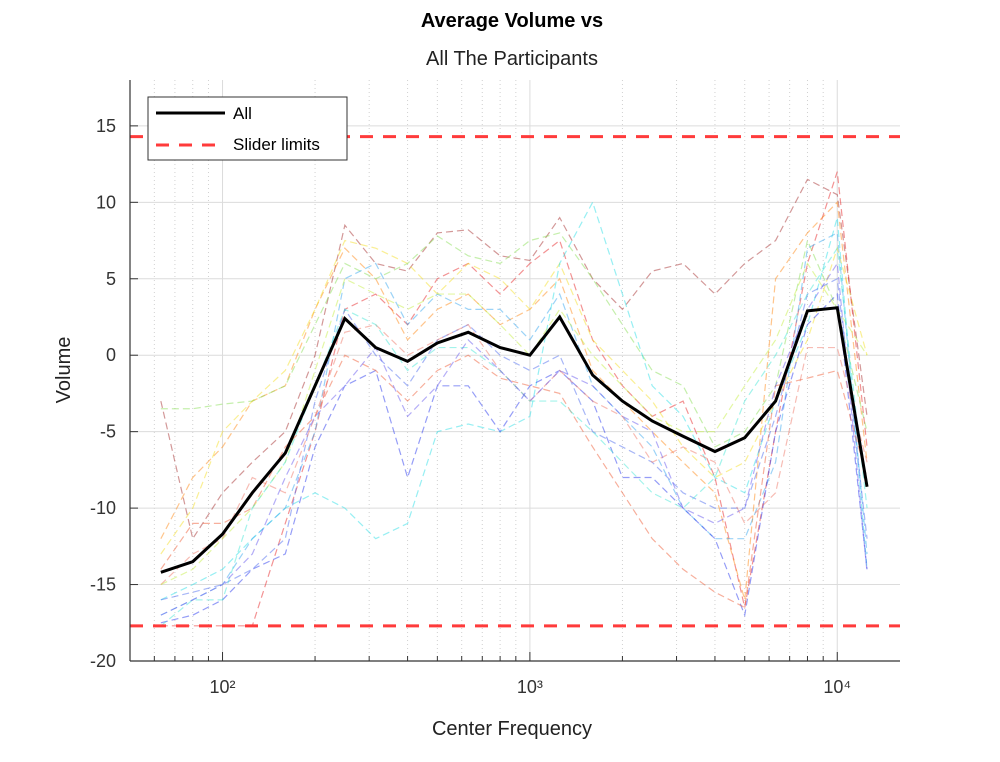  Describe the element at coordinates (530, 687) in the screenshot. I see `x-tick-label: 10³` at that location.